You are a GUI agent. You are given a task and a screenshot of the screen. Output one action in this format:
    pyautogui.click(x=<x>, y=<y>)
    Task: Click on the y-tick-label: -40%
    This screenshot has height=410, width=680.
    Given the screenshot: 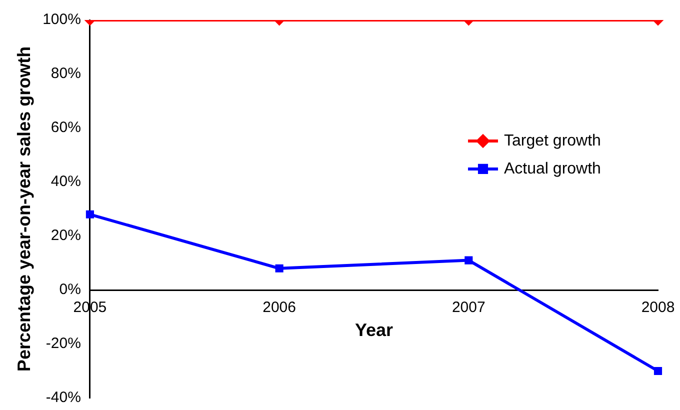 What is the action you would take?
    pyautogui.click(x=63, y=397)
    